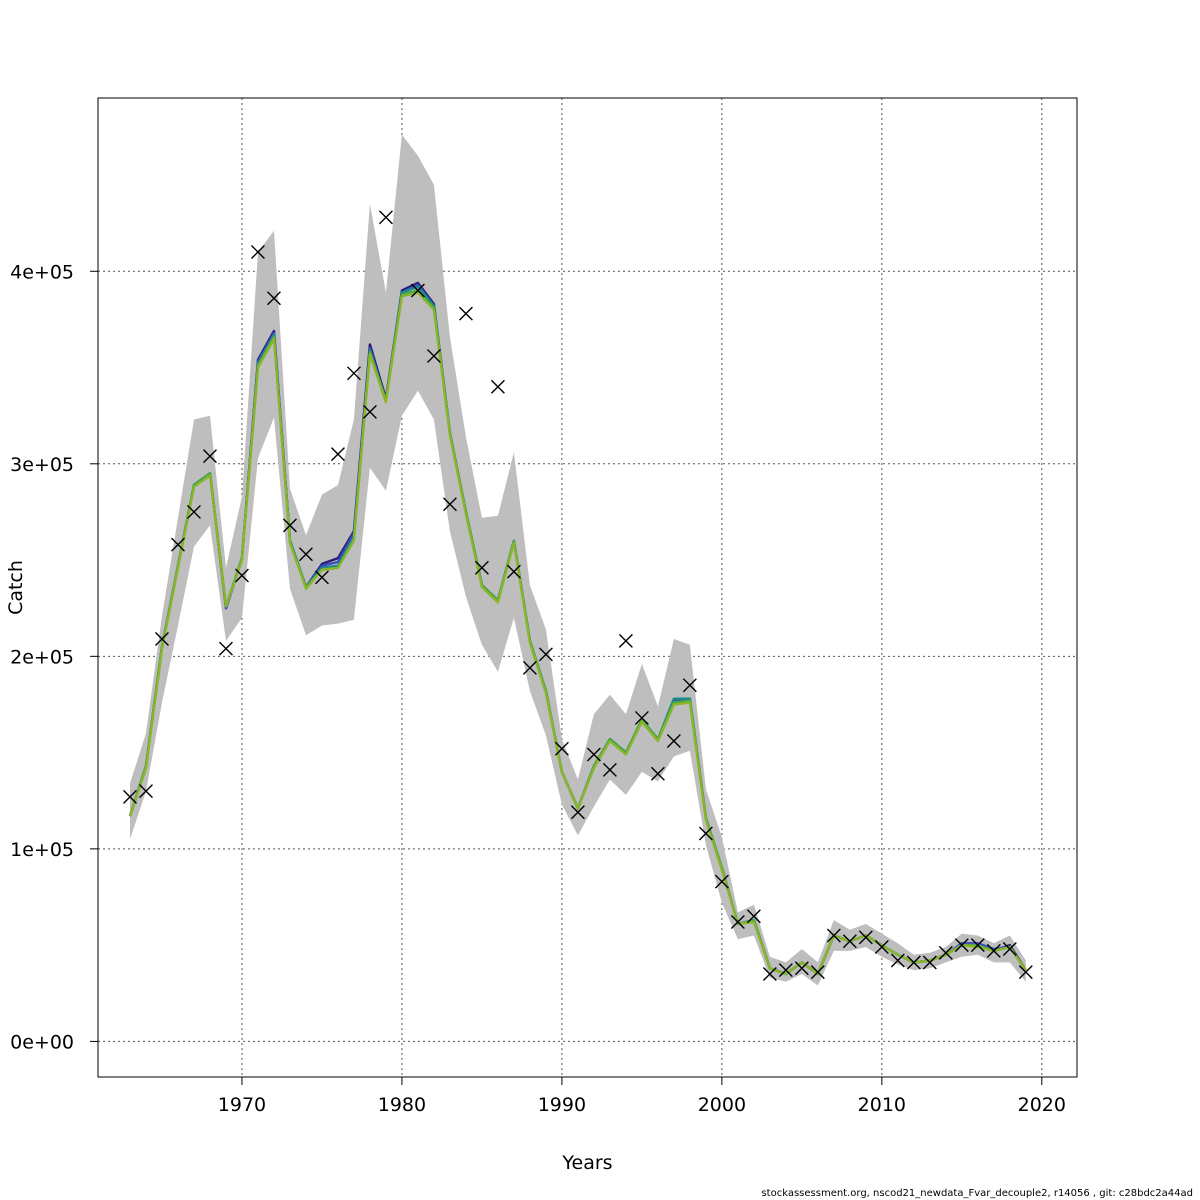  I want to click on observed-point-1989, so click(545, 654).